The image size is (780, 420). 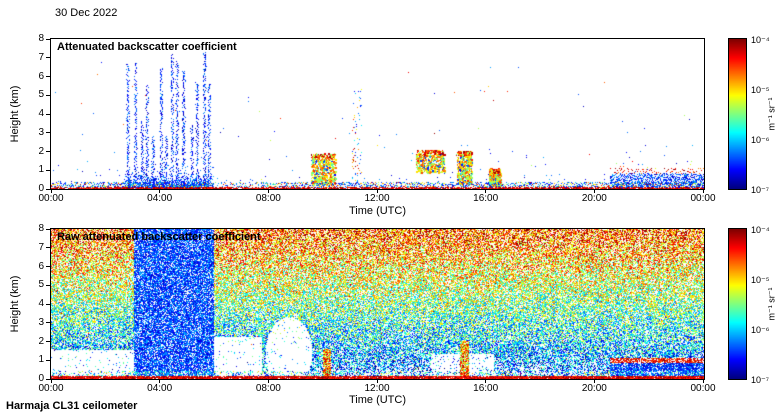 I want to click on colorbar-bottom, so click(x=737, y=304).